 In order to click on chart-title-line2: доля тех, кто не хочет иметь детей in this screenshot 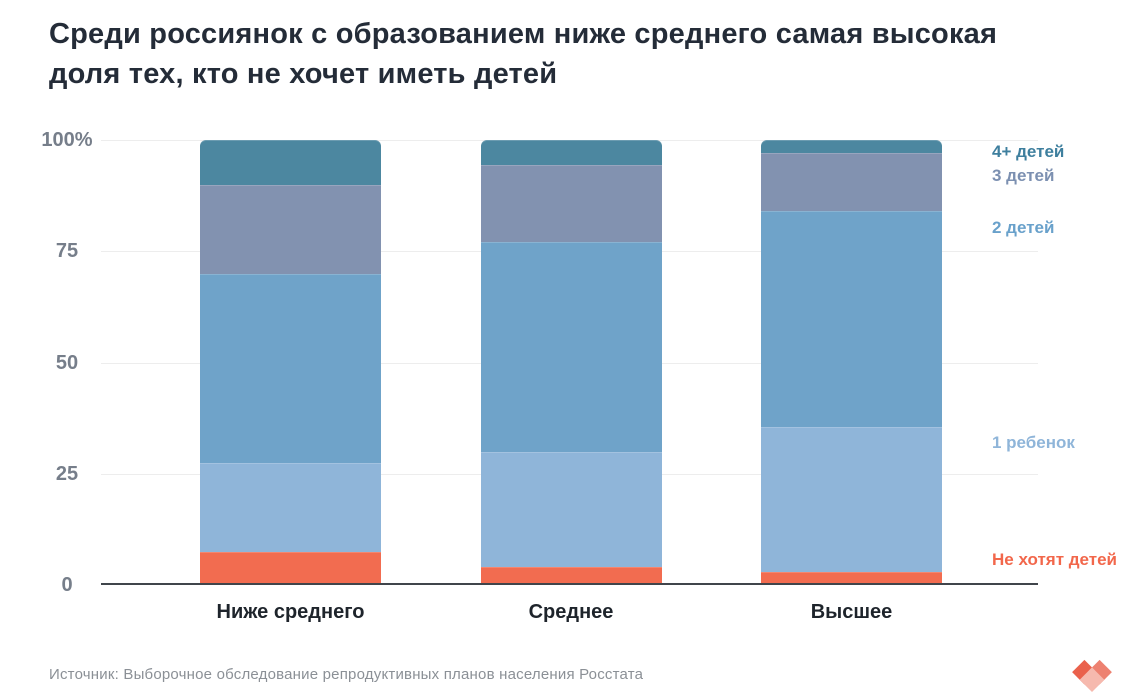, I will do `click(303, 74)`.